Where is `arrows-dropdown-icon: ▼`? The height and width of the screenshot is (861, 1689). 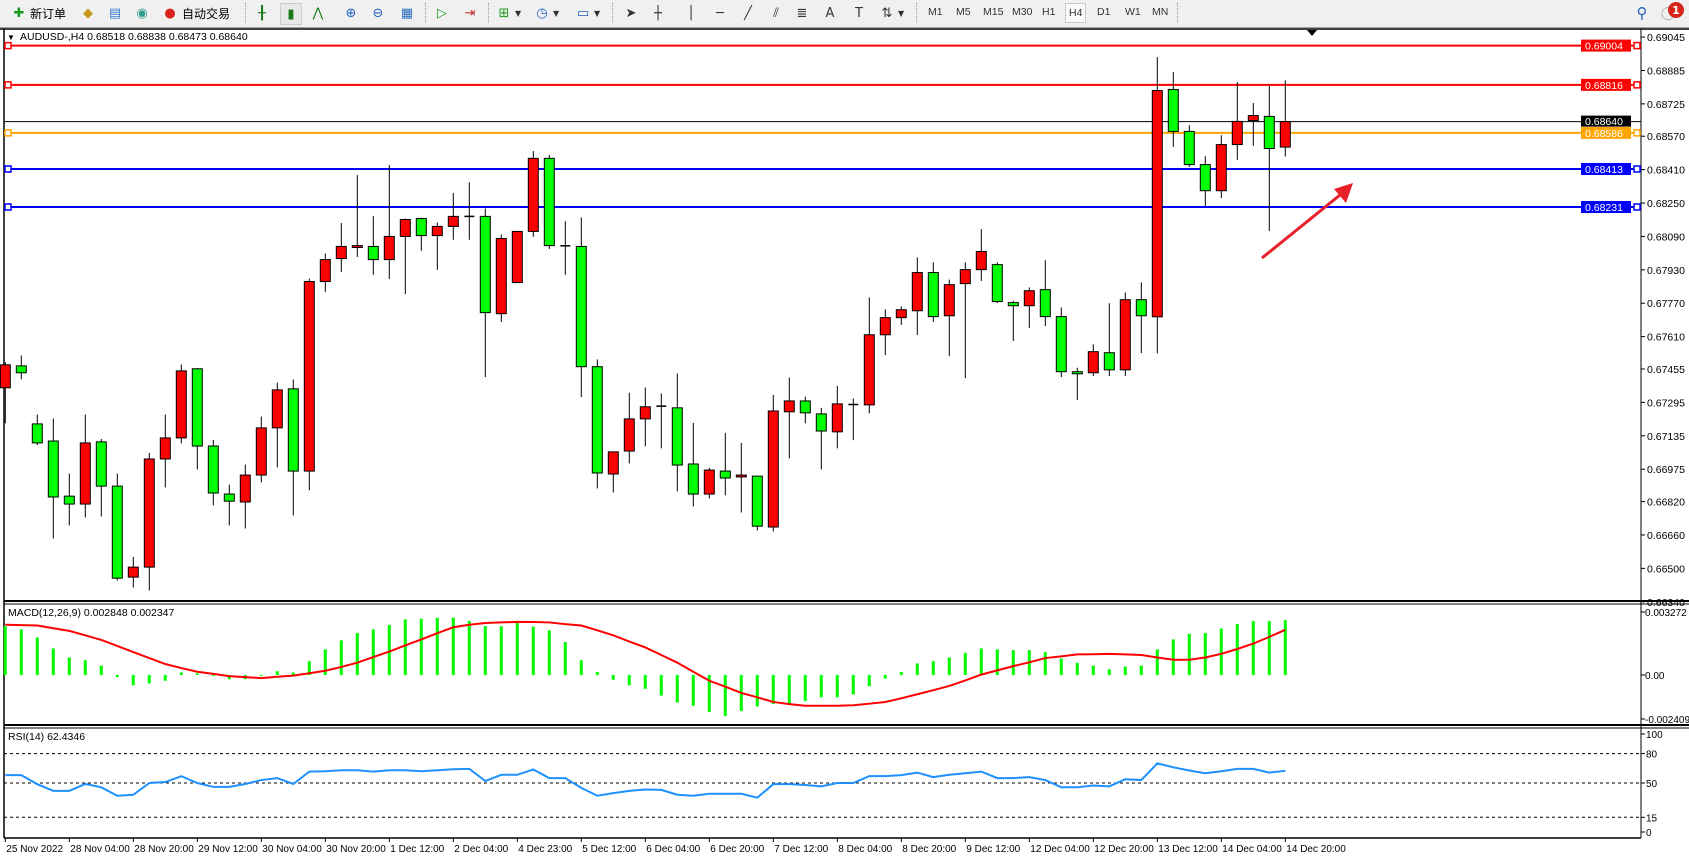 arrows-dropdown-icon: ▼ is located at coordinates (901, 13).